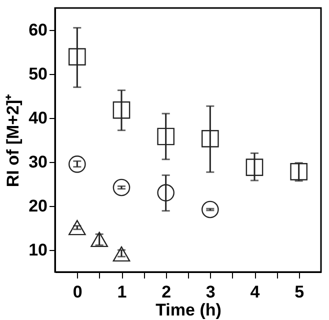 The image size is (329, 320). What do you see at coordinates (167, 292) in the screenshot?
I see `x-tick-label: 2` at bounding box center [167, 292].